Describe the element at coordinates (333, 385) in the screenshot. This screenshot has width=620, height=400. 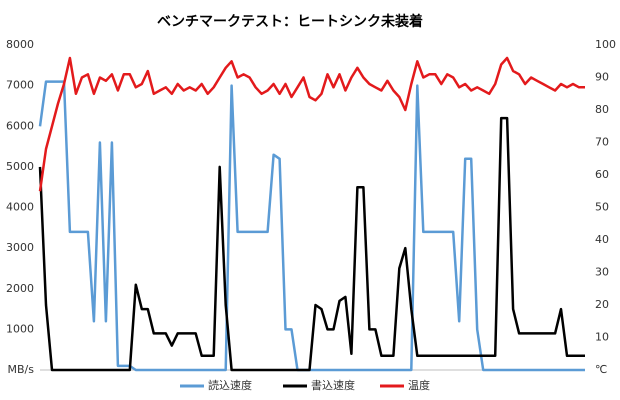
I see `legend-label: 書込速度` at that location.